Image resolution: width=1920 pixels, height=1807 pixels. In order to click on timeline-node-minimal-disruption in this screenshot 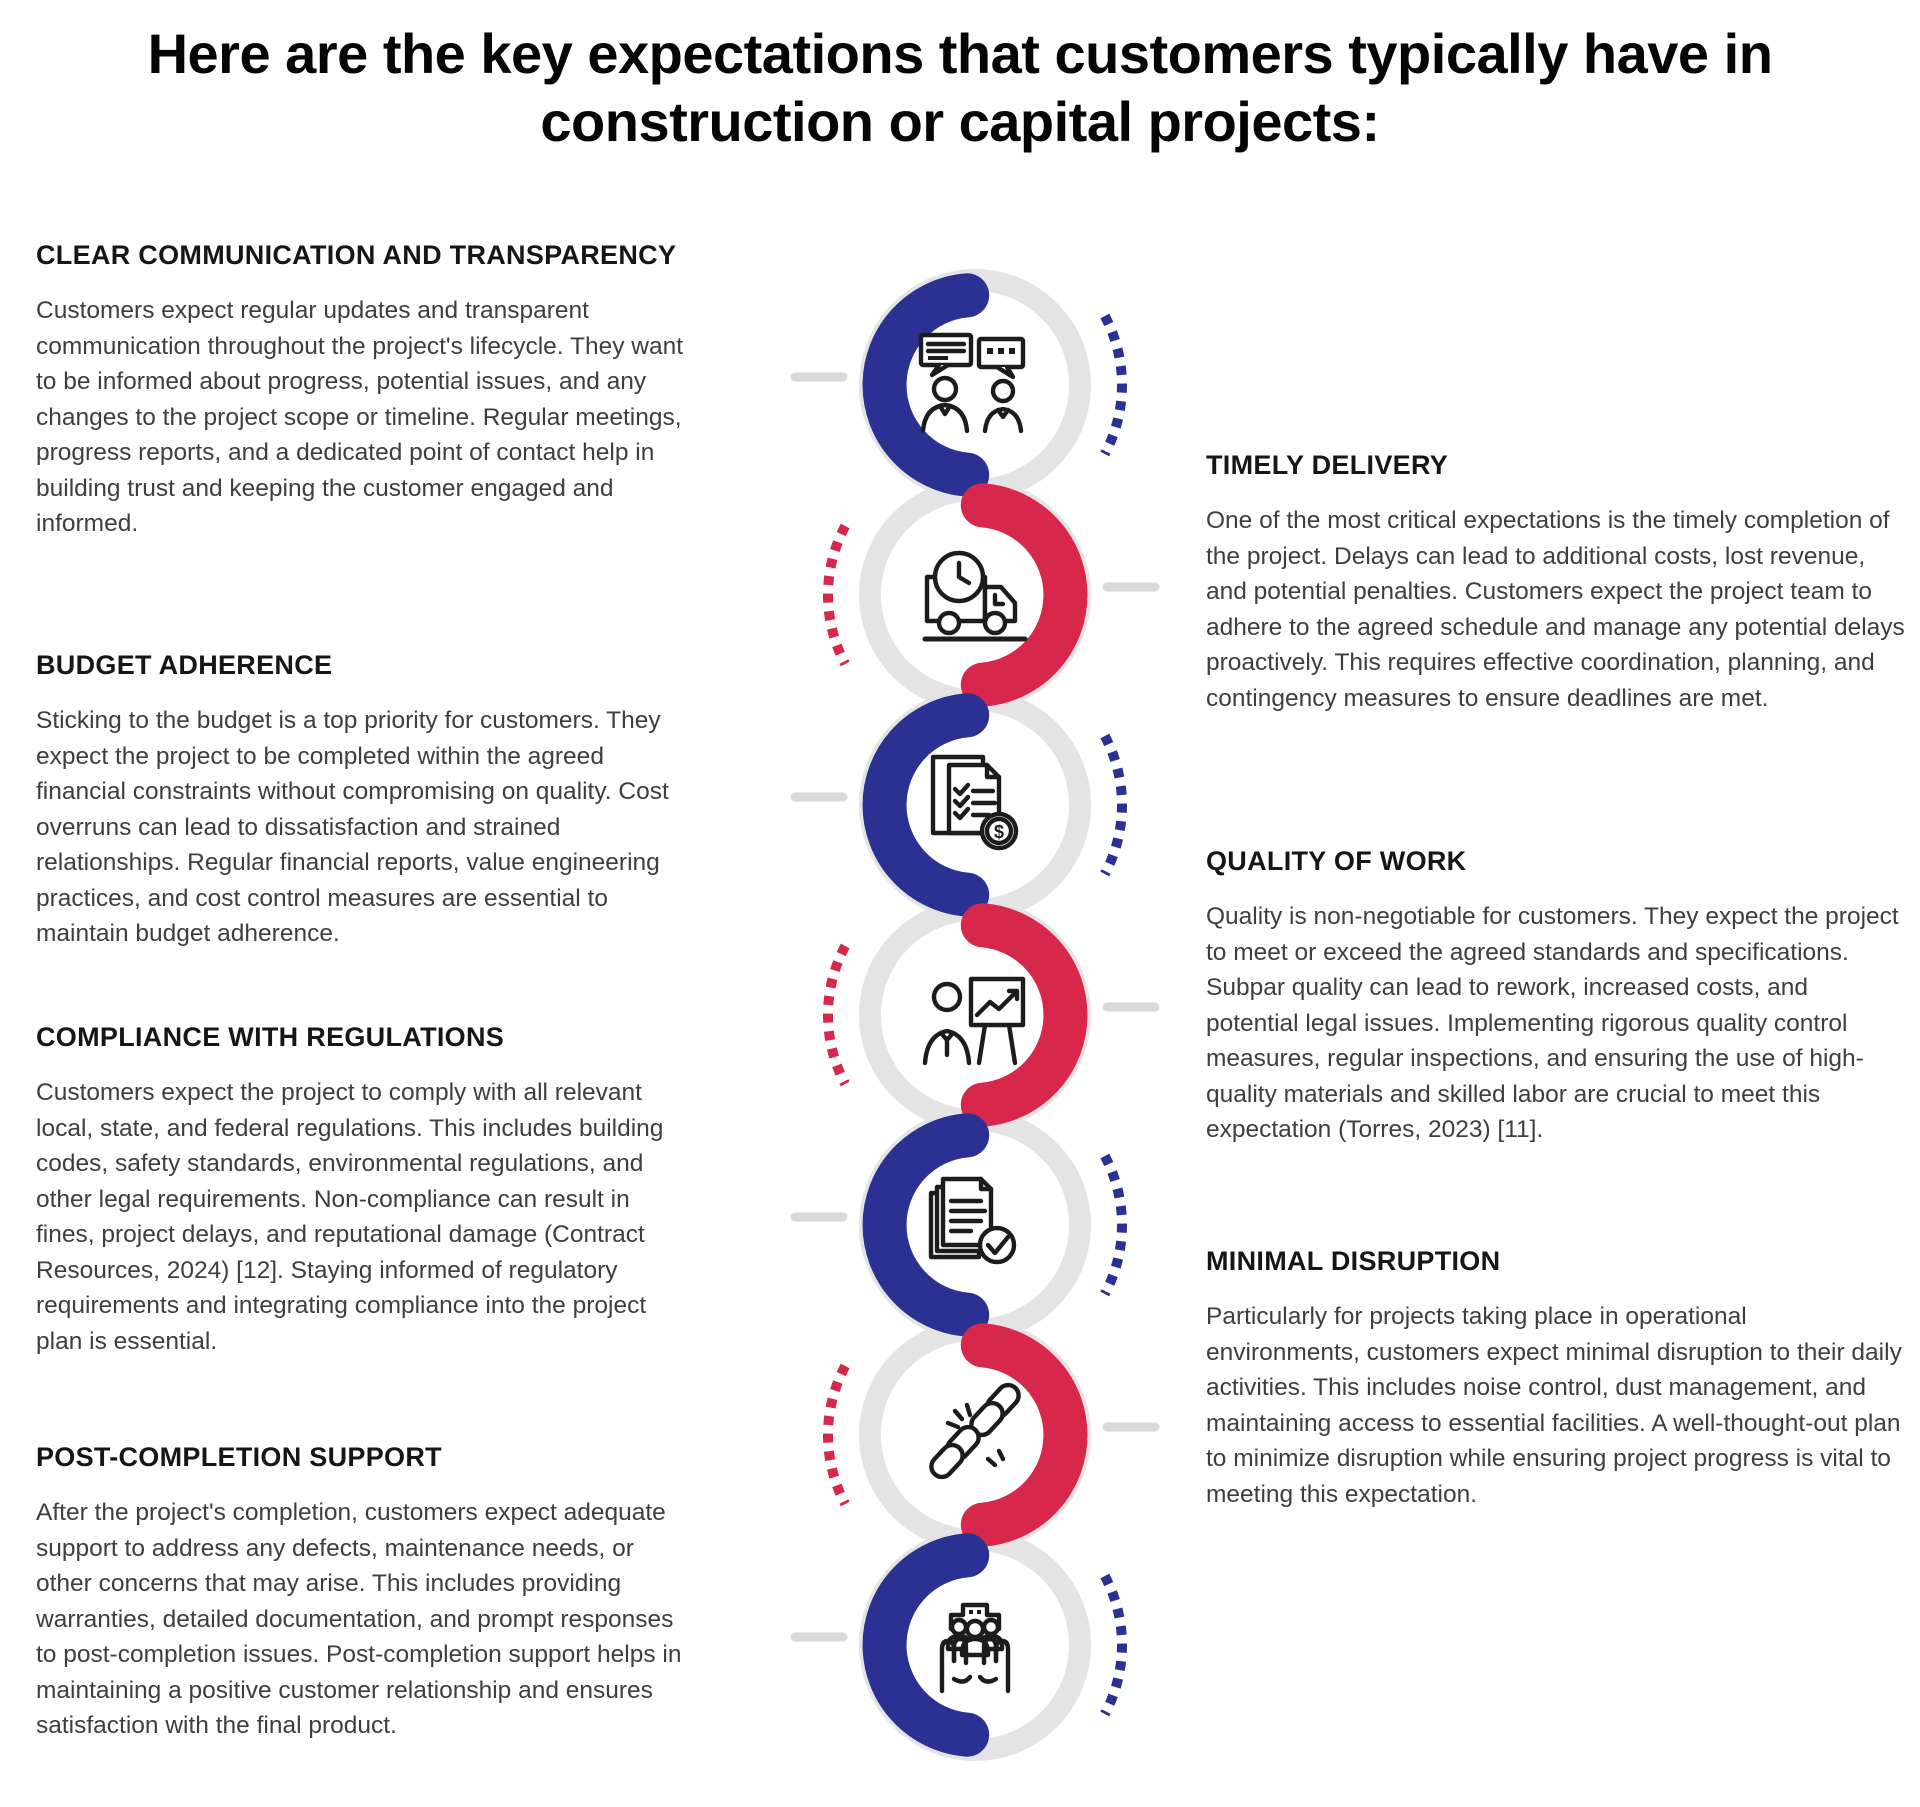, I will do `click(991, 1435)`.